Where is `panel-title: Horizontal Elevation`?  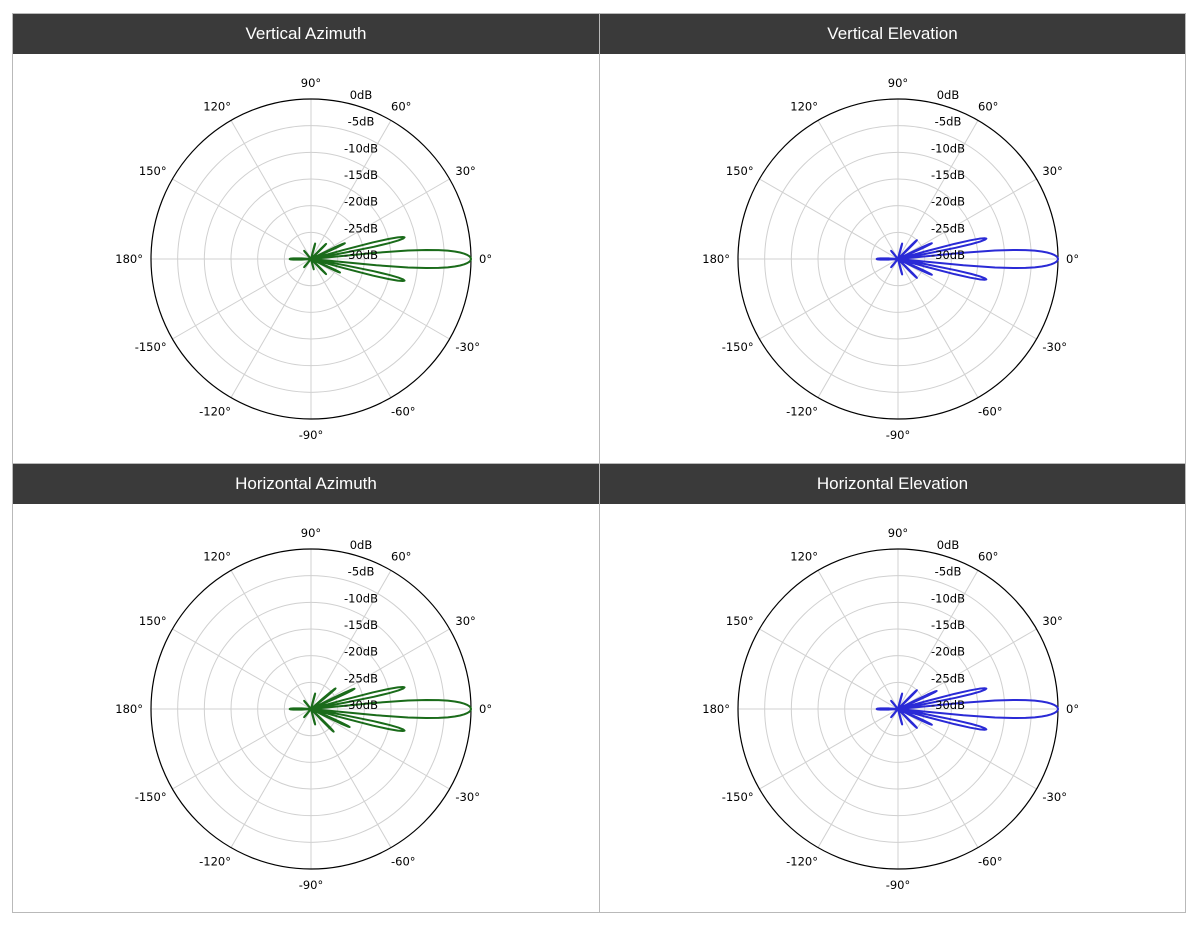
panel-title: Horizontal Elevation is located at coordinates (892, 484).